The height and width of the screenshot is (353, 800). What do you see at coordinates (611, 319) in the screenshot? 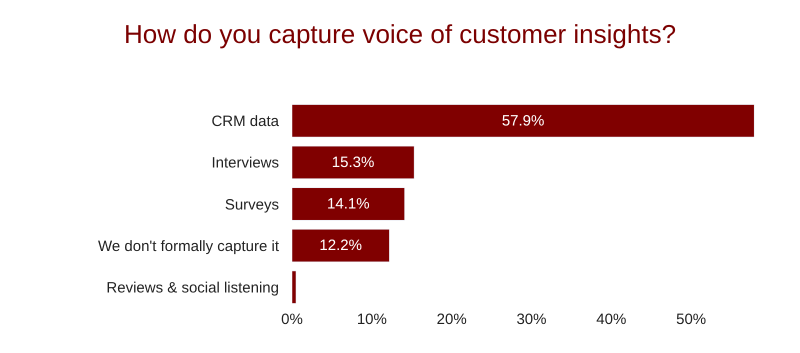
I see `x-tick-label: 40%` at bounding box center [611, 319].